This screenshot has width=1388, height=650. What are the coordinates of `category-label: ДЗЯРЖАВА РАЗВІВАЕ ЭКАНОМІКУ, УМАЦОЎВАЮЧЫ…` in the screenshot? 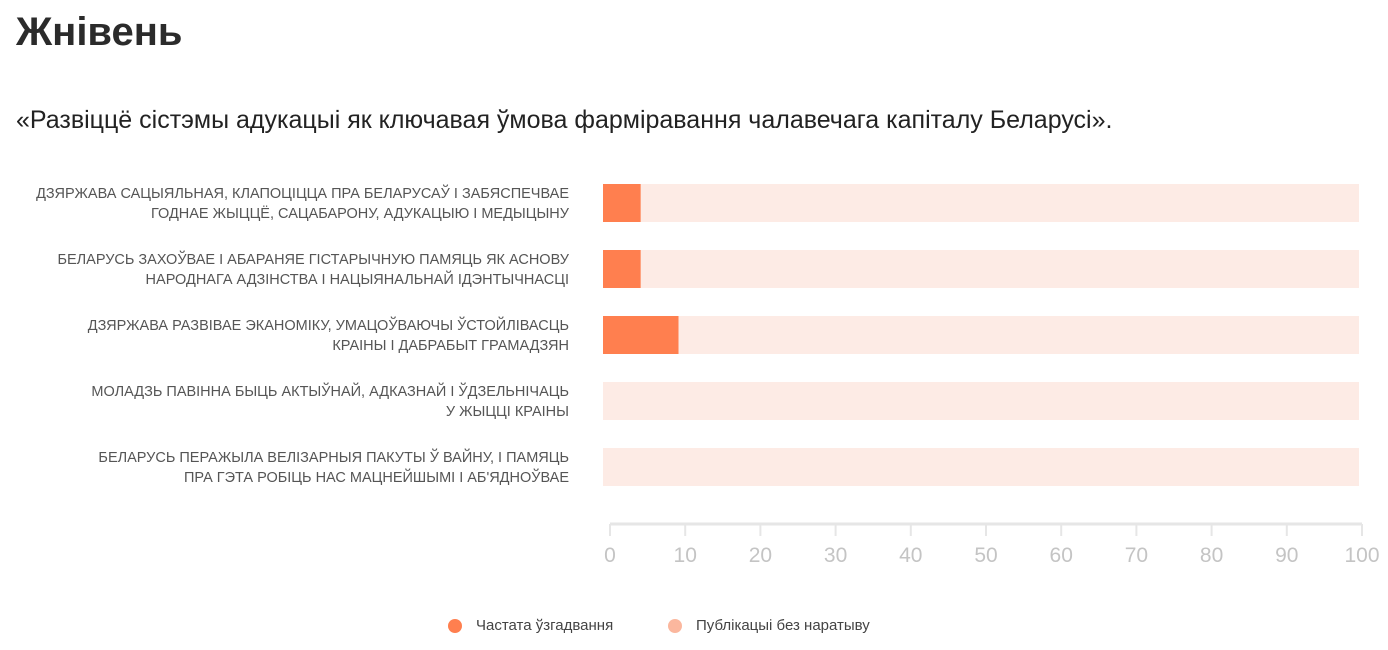 It's located at (328, 325).